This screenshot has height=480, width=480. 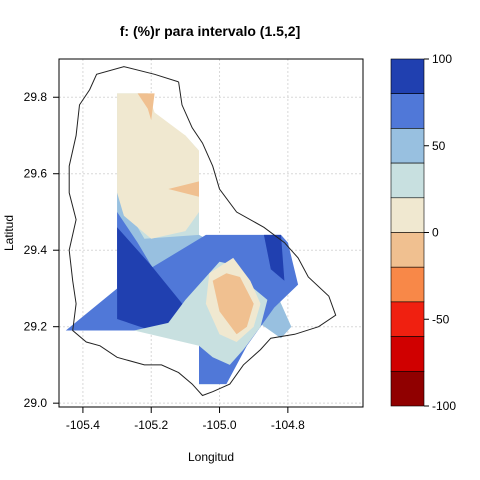 What do you see at coordinates (151, 425) in the screenshot?
I see `x-tick-label: -105.2` at bounding box center [151, 425].